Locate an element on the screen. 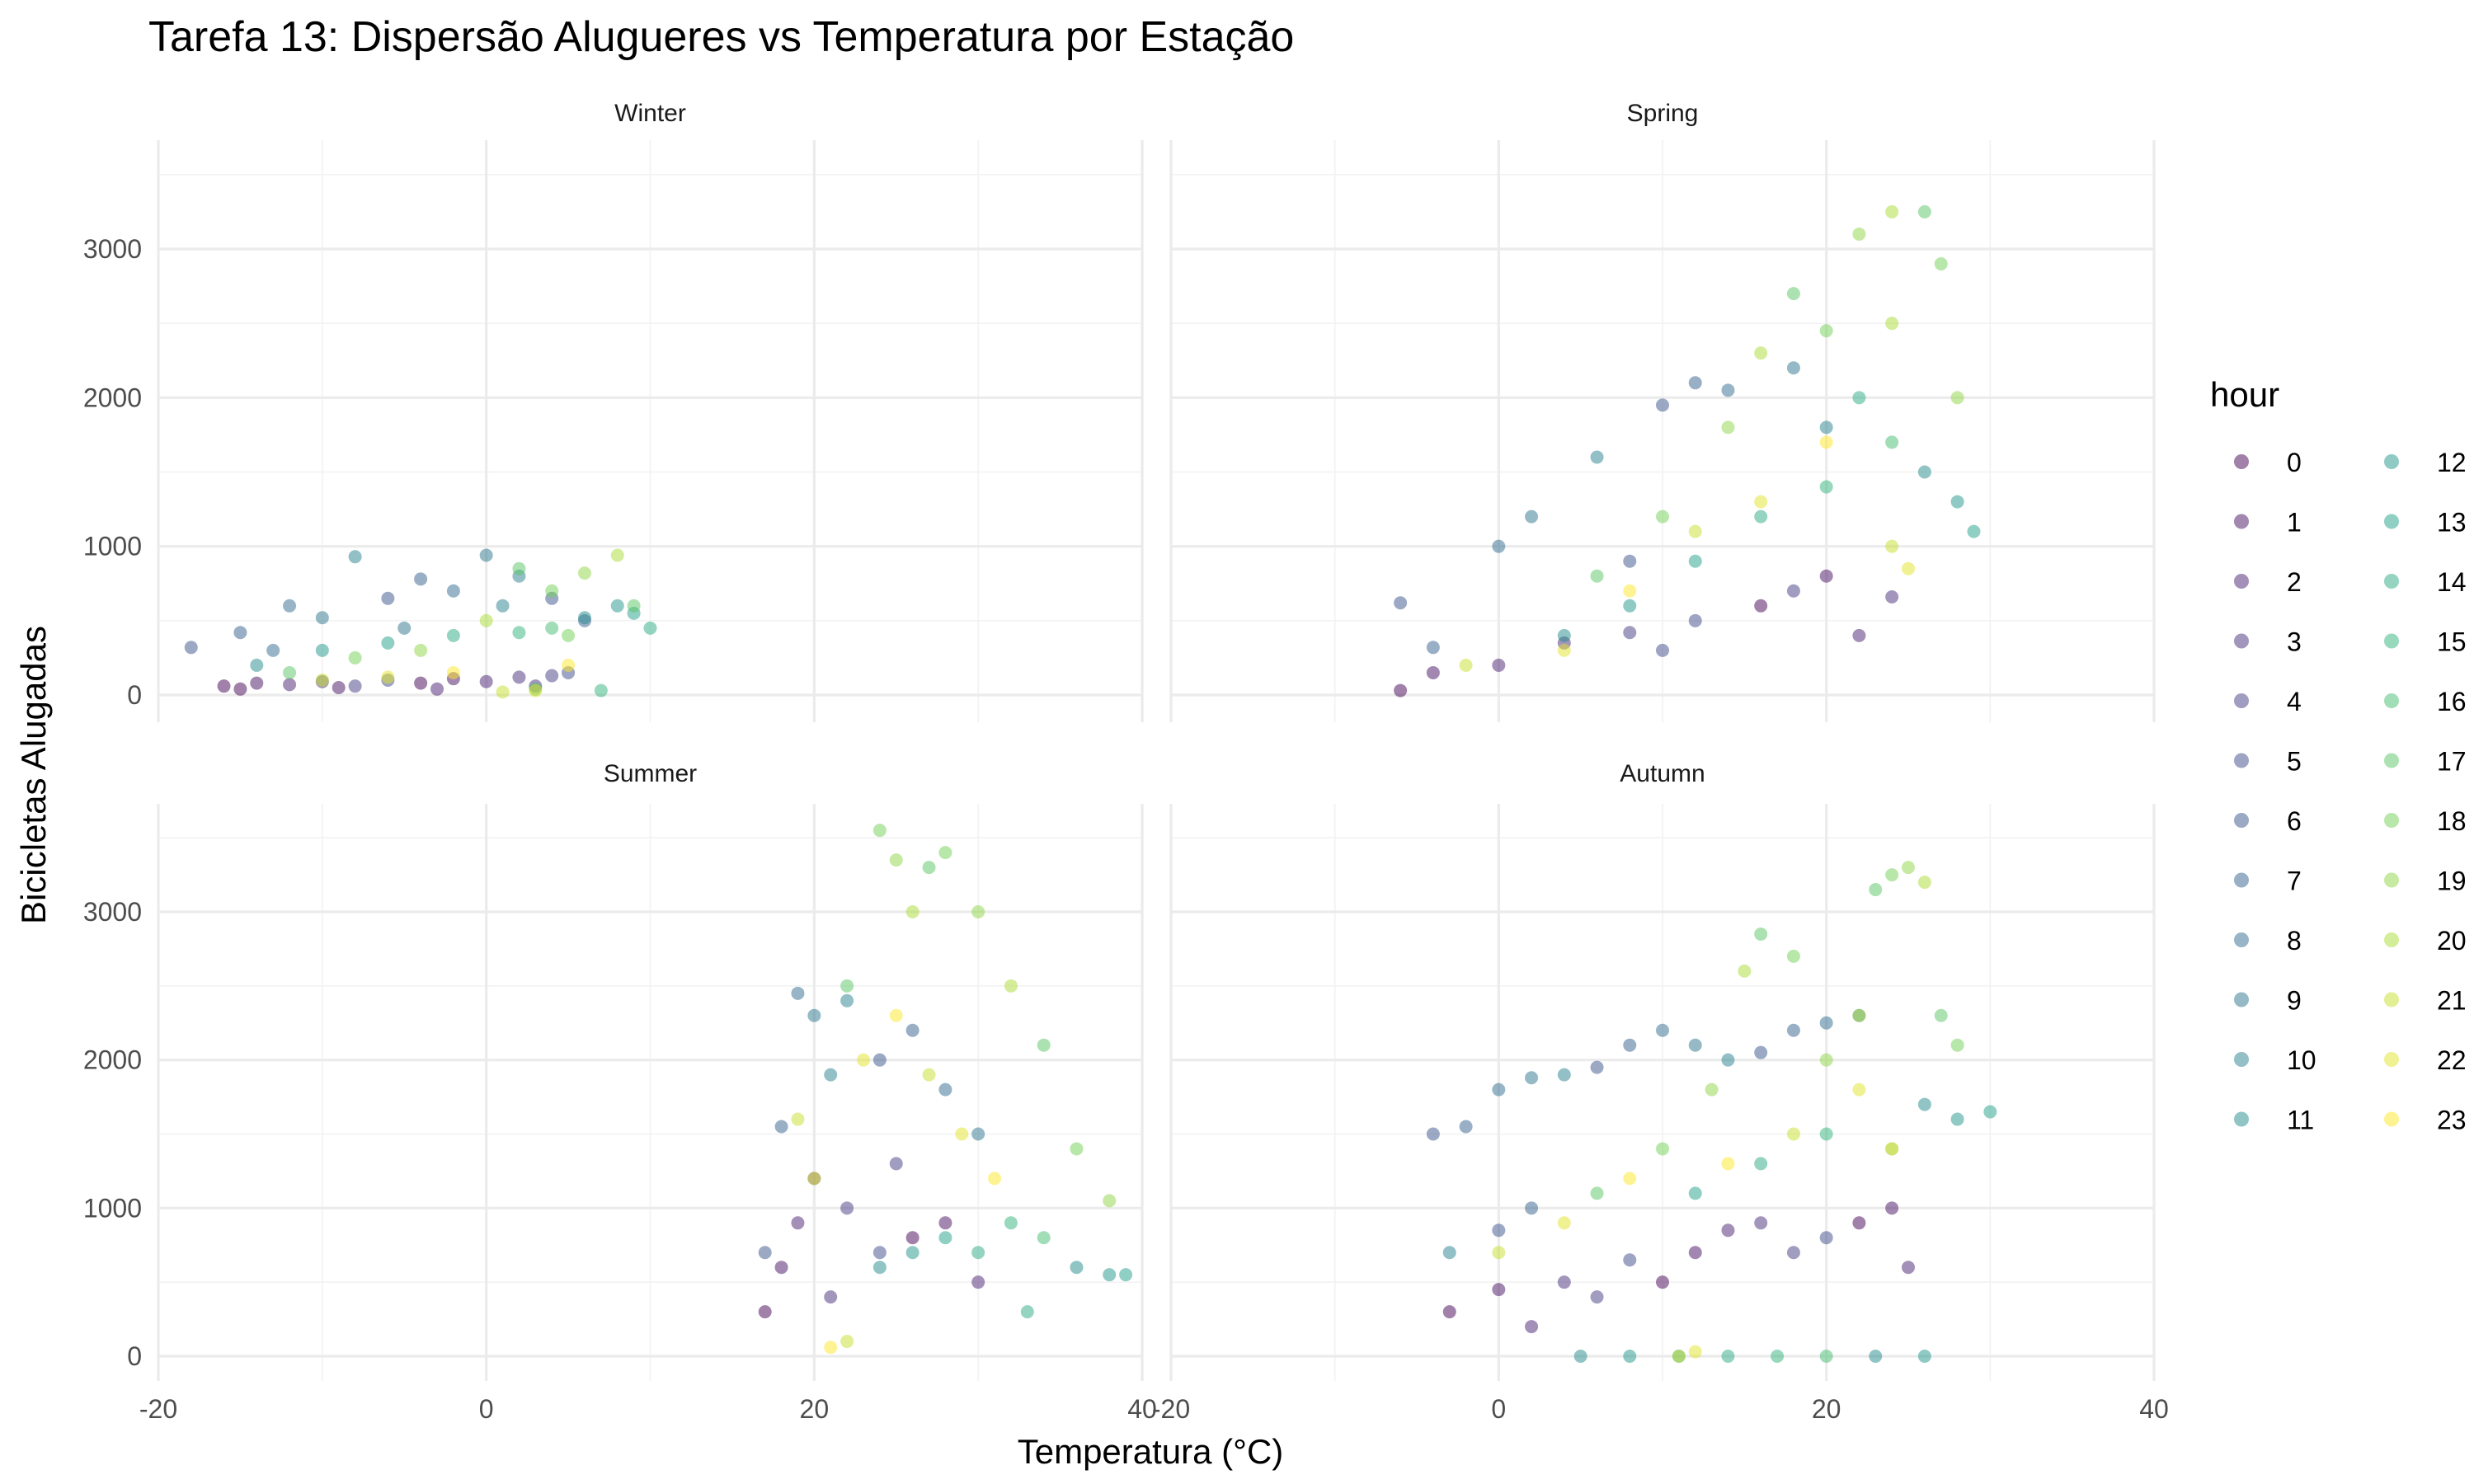  legend-label: 23 is located at coordinates (2452, 1120).